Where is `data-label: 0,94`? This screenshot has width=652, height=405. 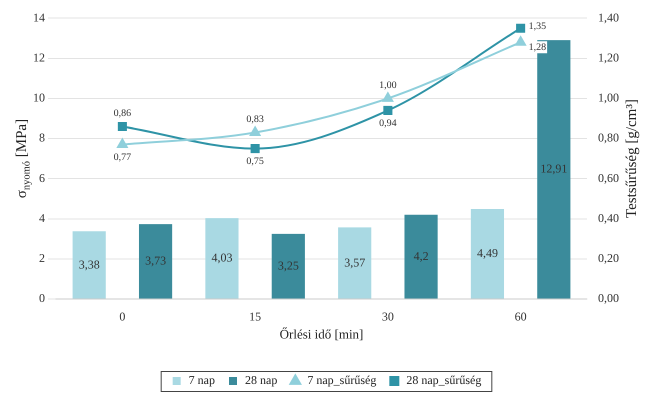
data-label: 0,94 is located at coordinates (388, 124).